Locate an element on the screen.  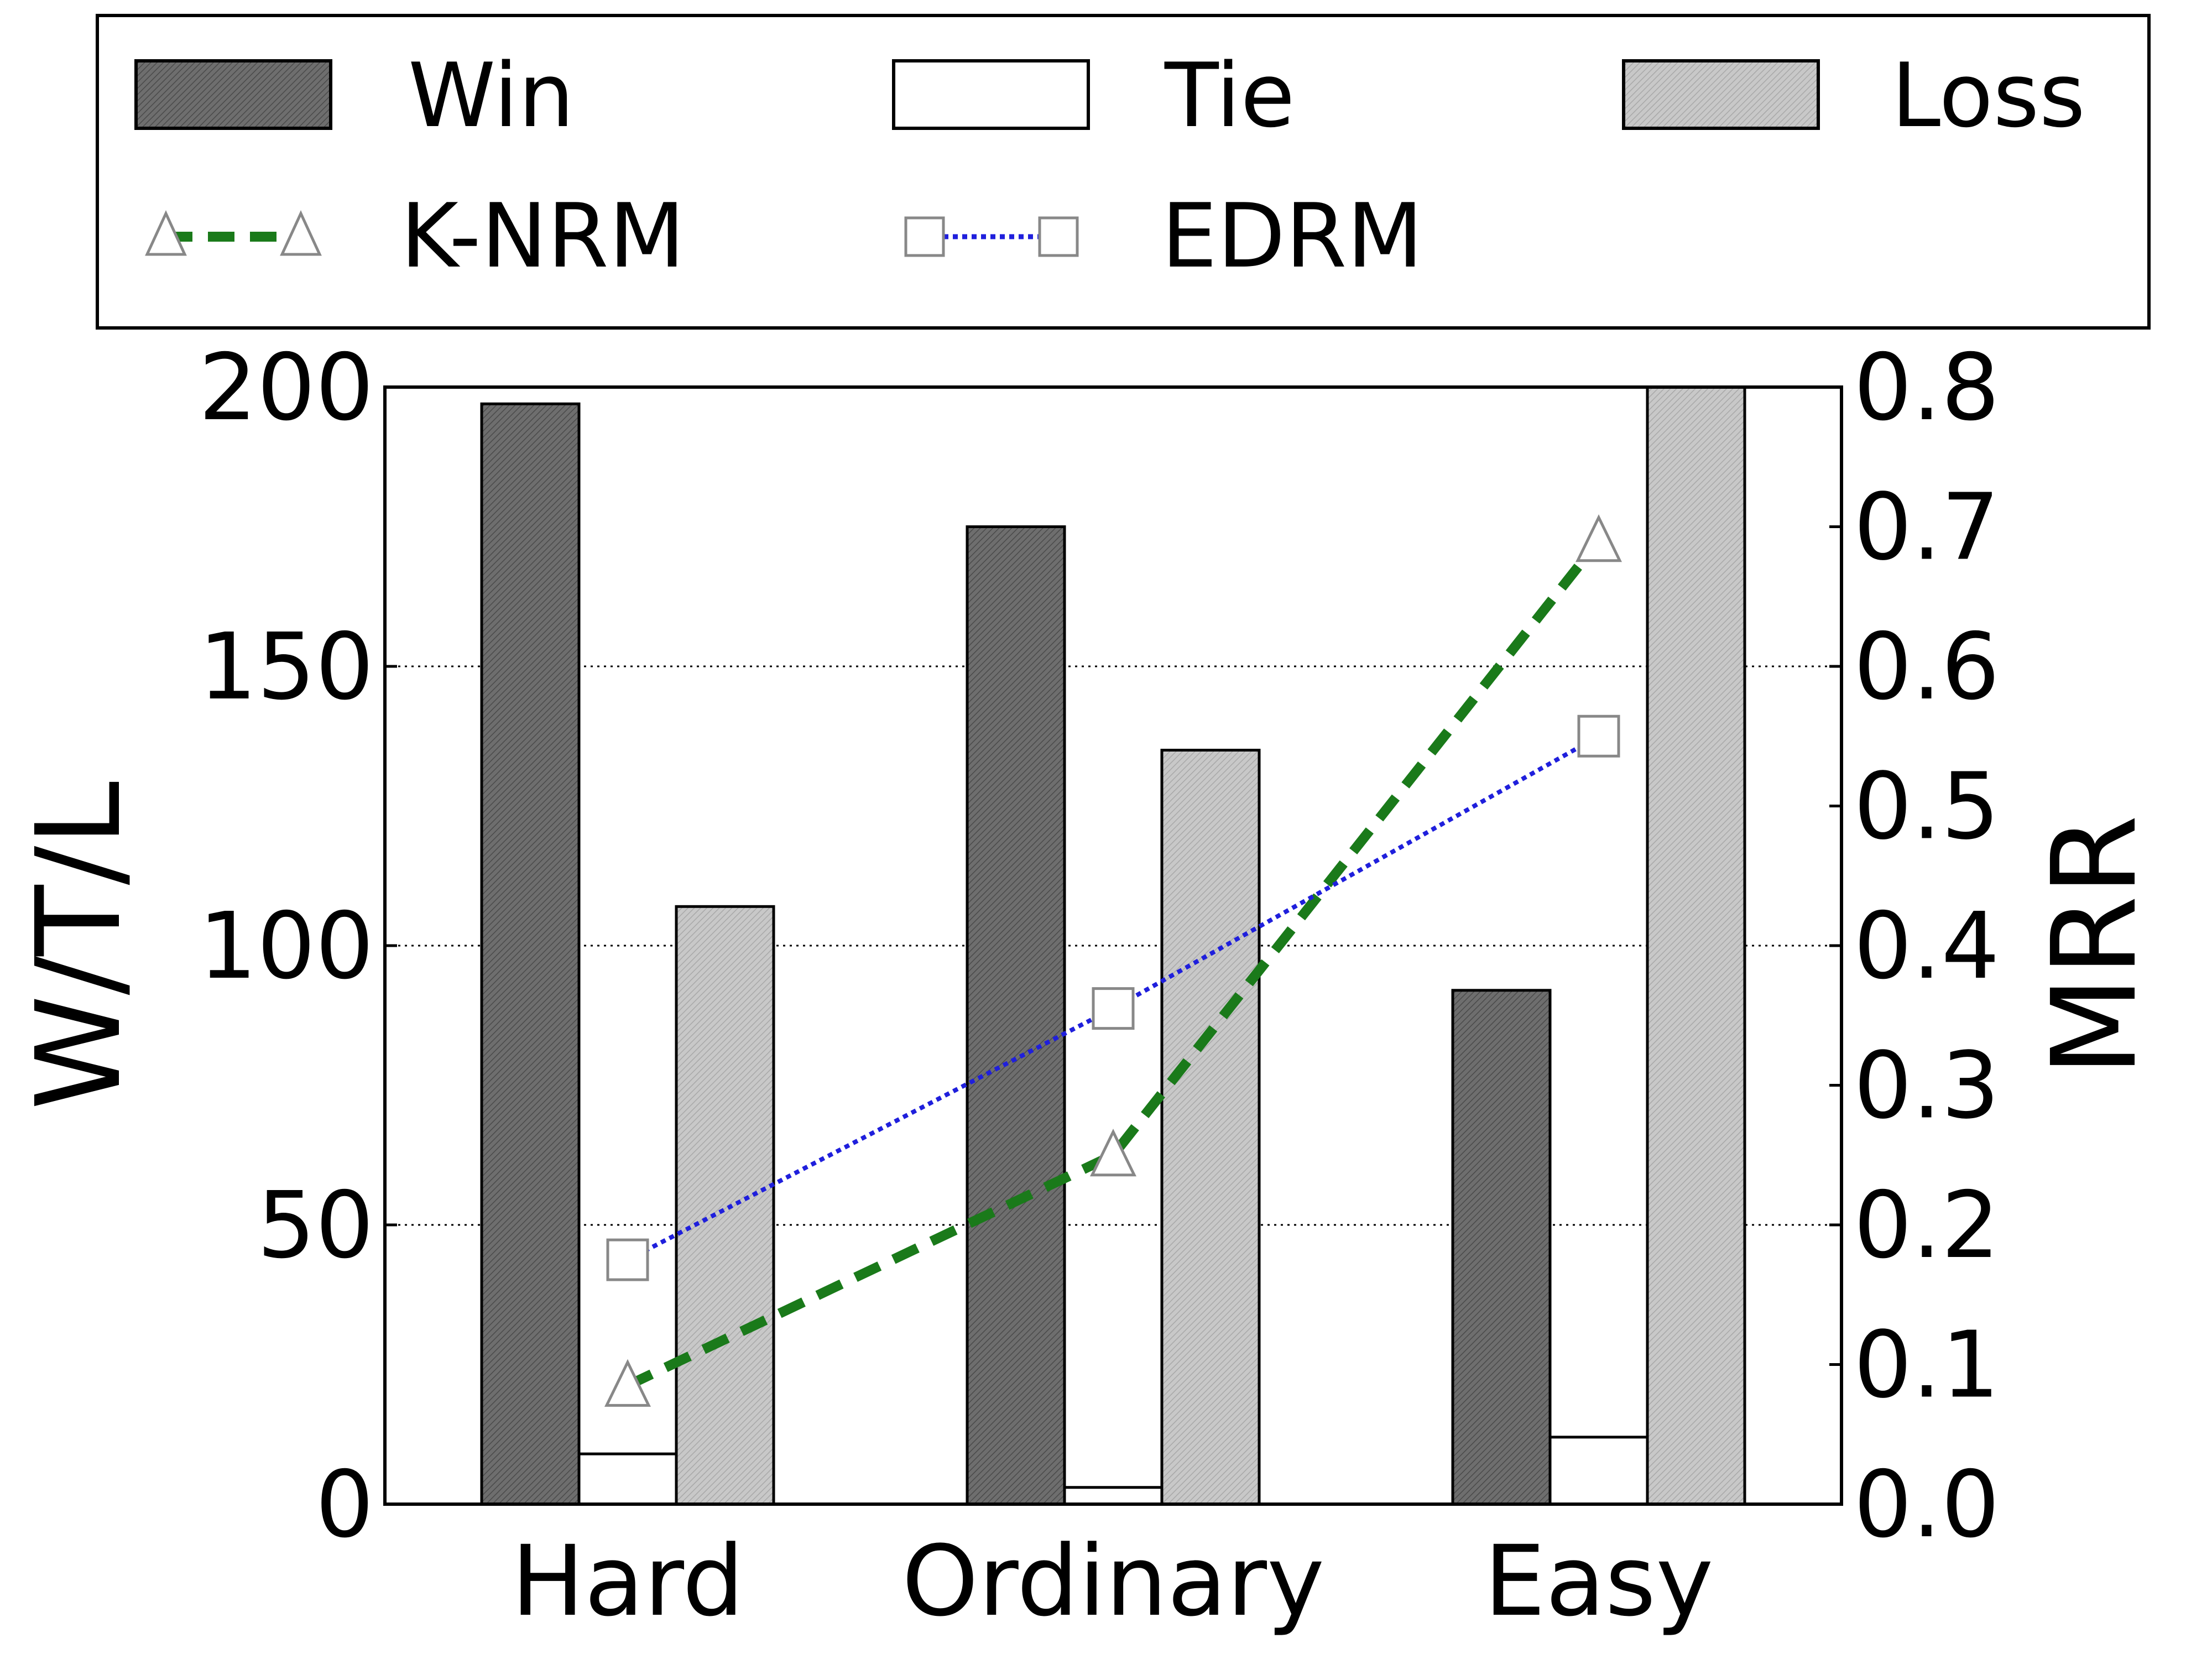
legend-label-tie: Tie is located at coordinates (1229, 96).